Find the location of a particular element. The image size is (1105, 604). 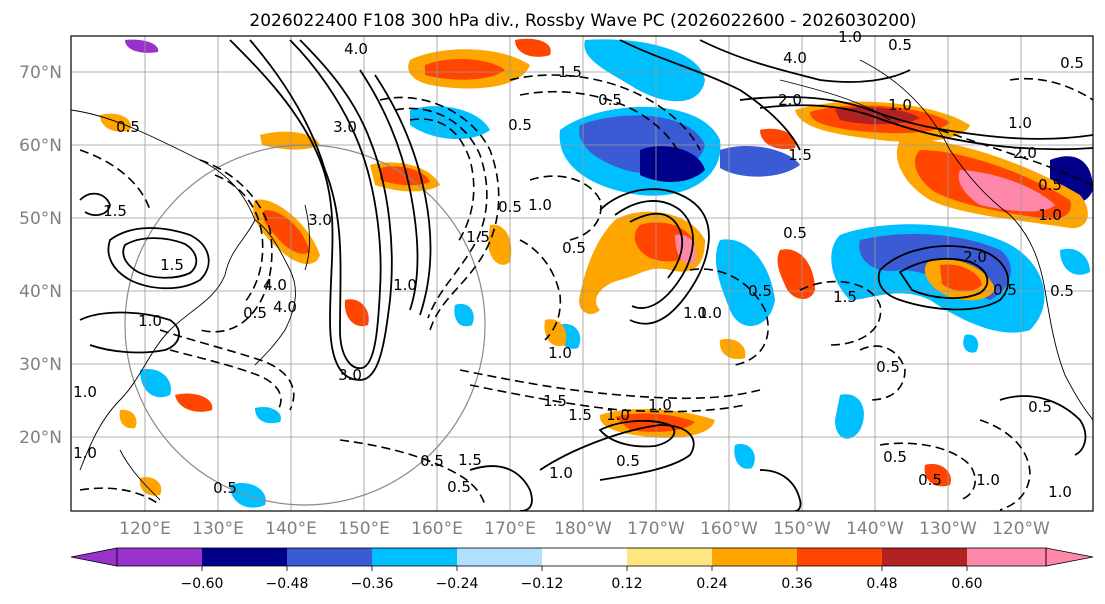

contour-label: 3.0 is located at coordinates (345, 127).